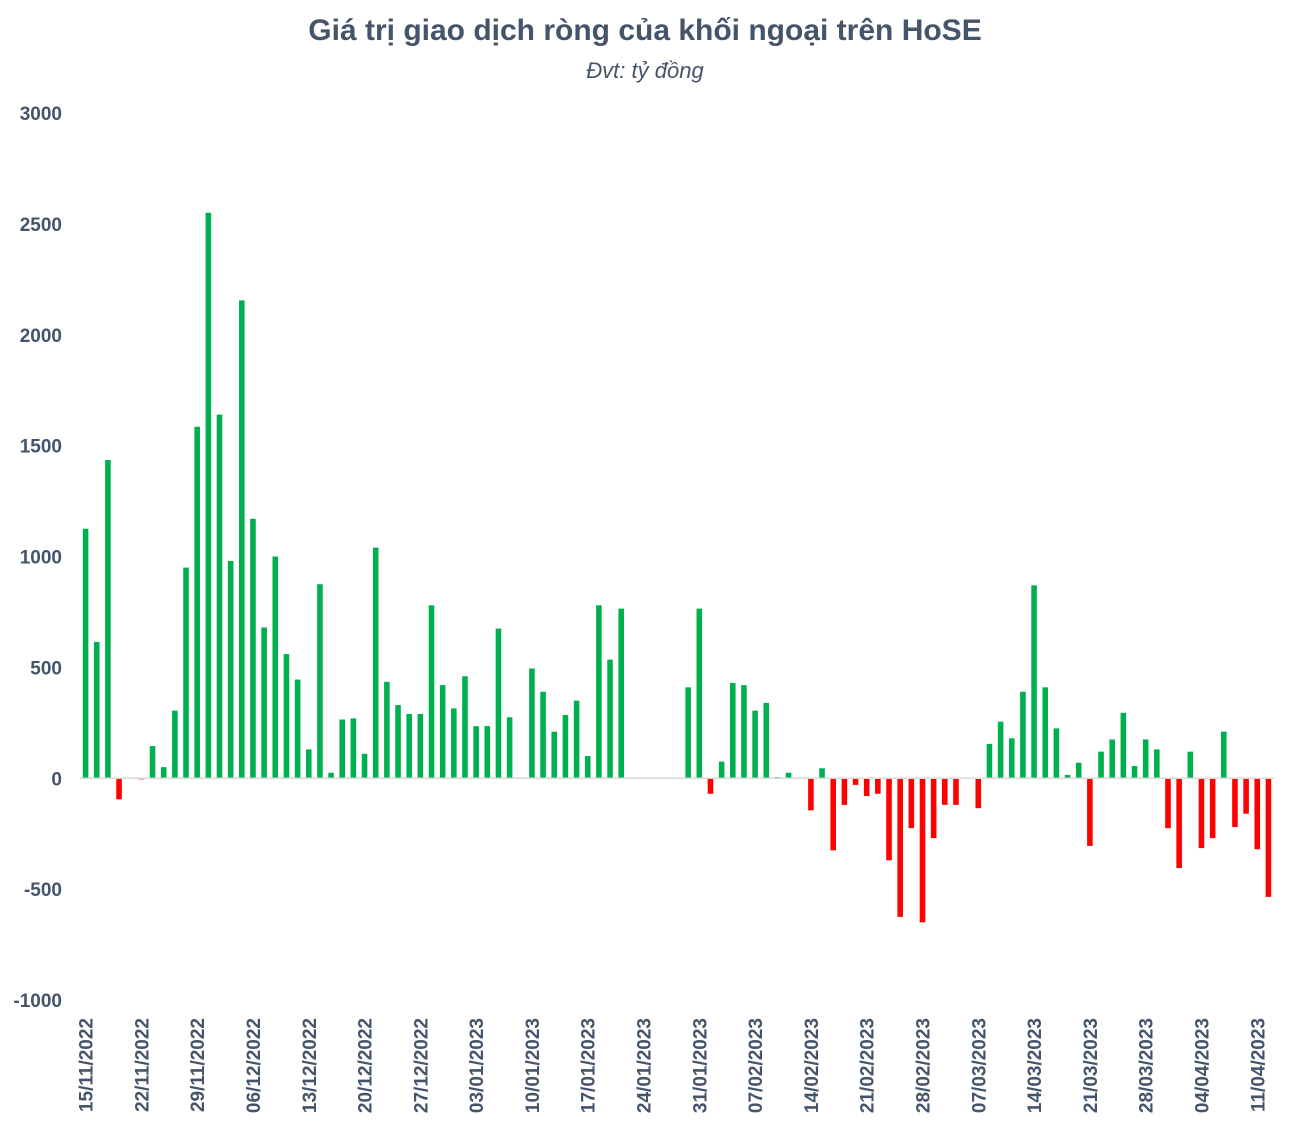  What do you see at coordinates (198, 1065) in the screenshot?
I see `x-tick-label: 29/11/2022` at bounding box center [198, 1065].